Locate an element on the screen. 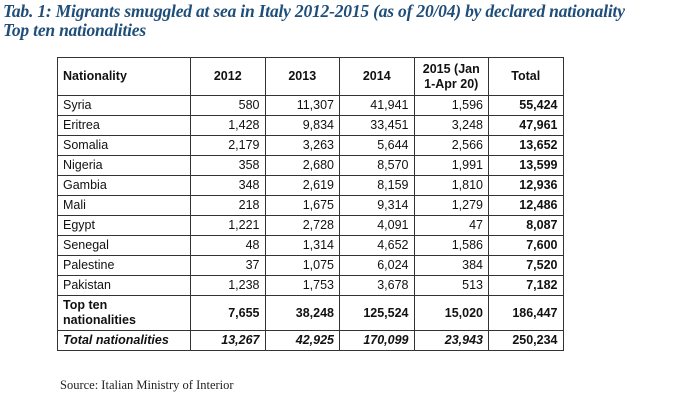 The width and height of the screenshot is (689, 408). value-2014: 8,570 is located at coordinates (377, 165).